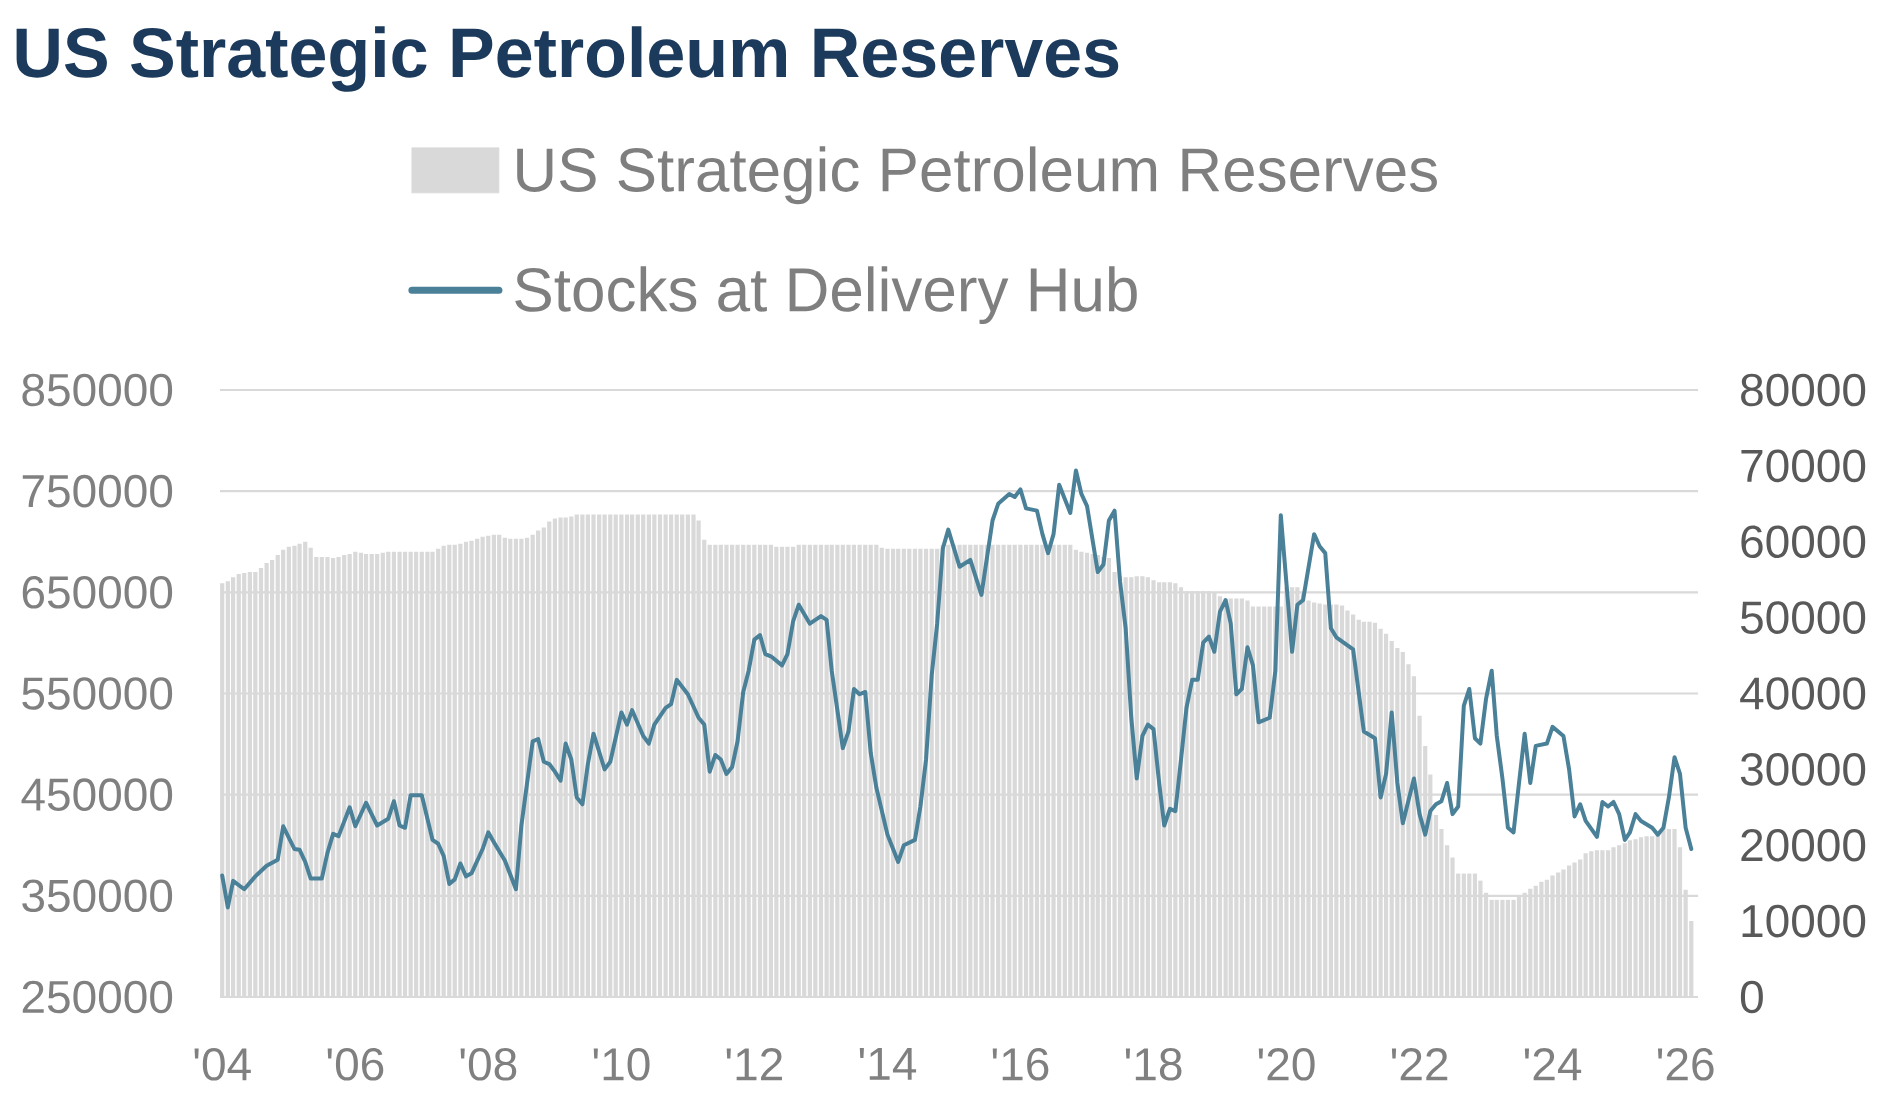 Image resolution: width=1890 pixels, height=1106 pixels. Describe the element at coordinates (97, 390) in the screenshot. I see `y-tick-label: 850000` at that location.